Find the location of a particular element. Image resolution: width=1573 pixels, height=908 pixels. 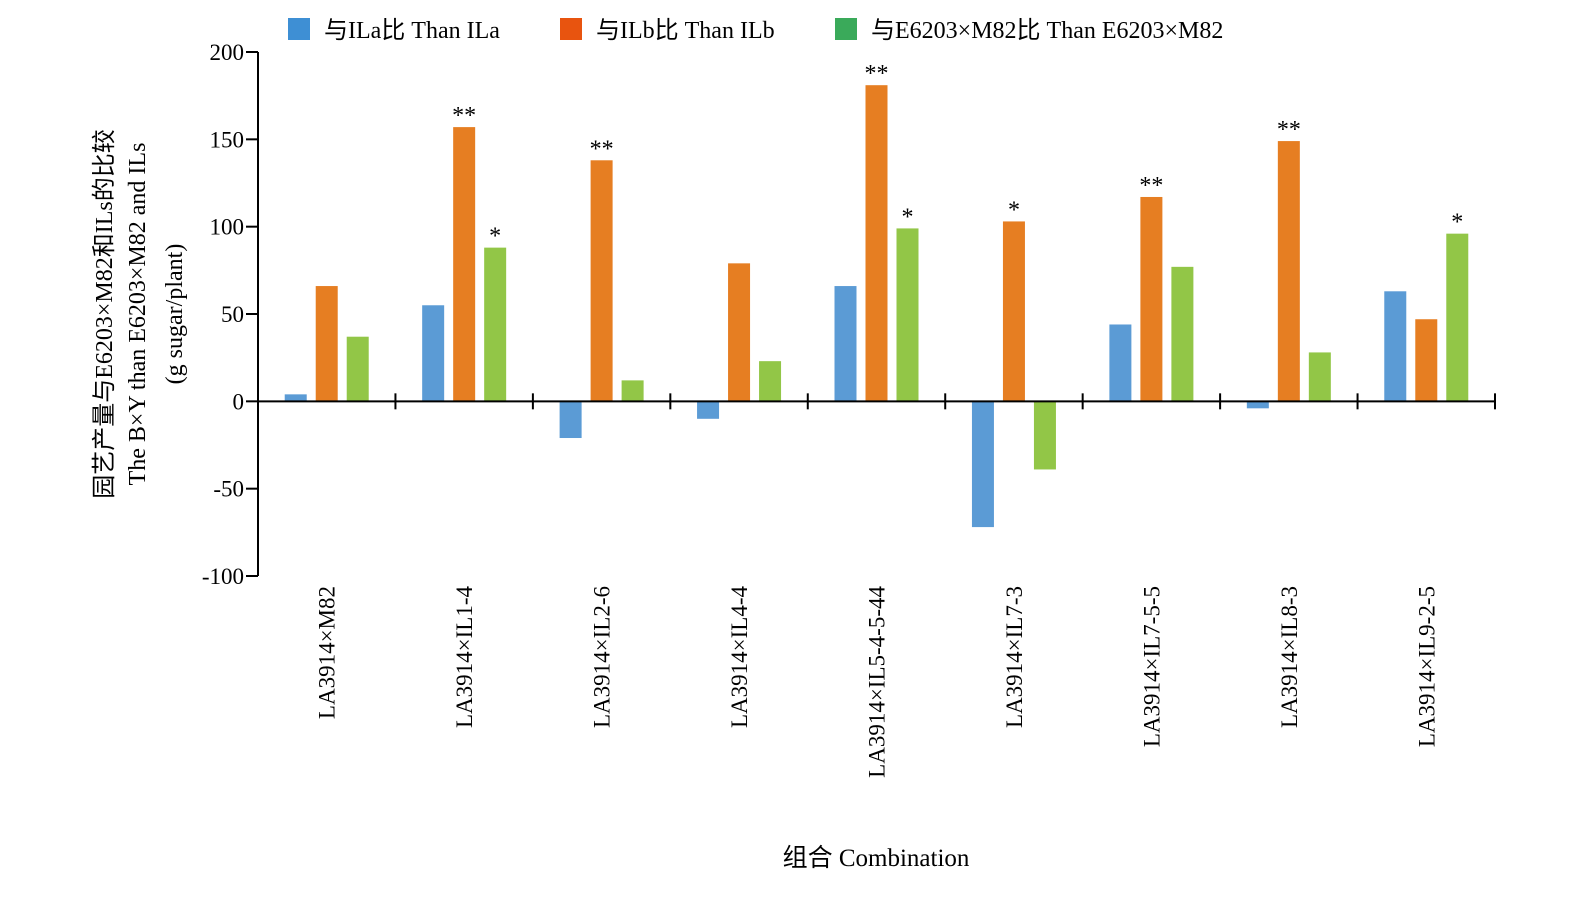

category-label: LA3914×IL7-3 is located at coordinates (1014, 657).